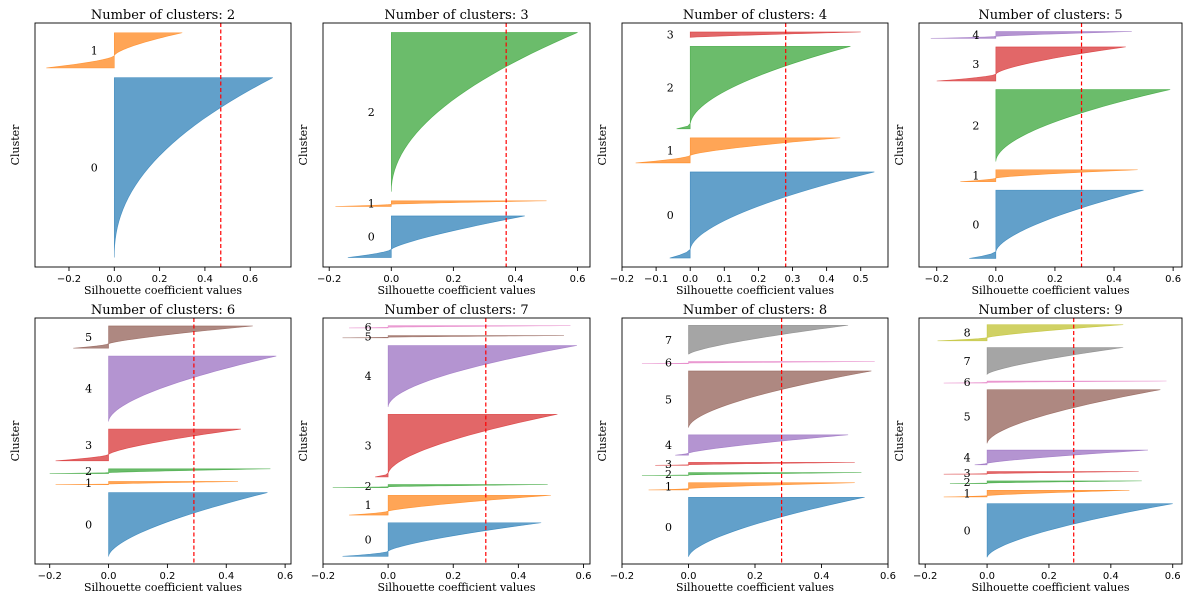 This screenshot has width=1200, height=600. What do you see at coordinates (861, 279) in the screenshot?
I see `x-tick-label: 0.5` at bounding box center [861, 279].